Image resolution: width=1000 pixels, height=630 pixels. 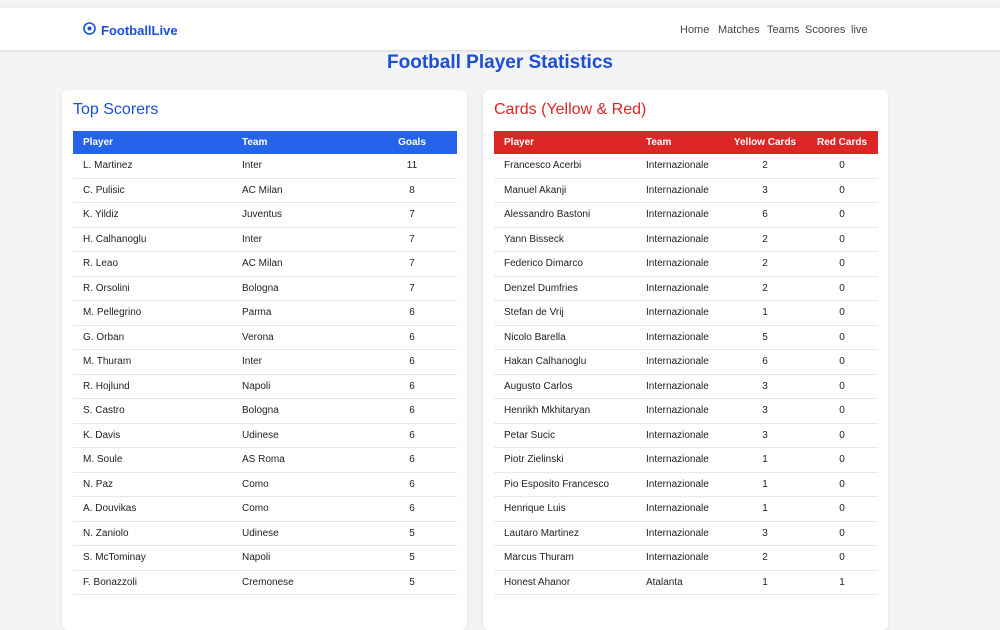 I want to click on table-cell: Cremonese, so click(x=268, y=582).